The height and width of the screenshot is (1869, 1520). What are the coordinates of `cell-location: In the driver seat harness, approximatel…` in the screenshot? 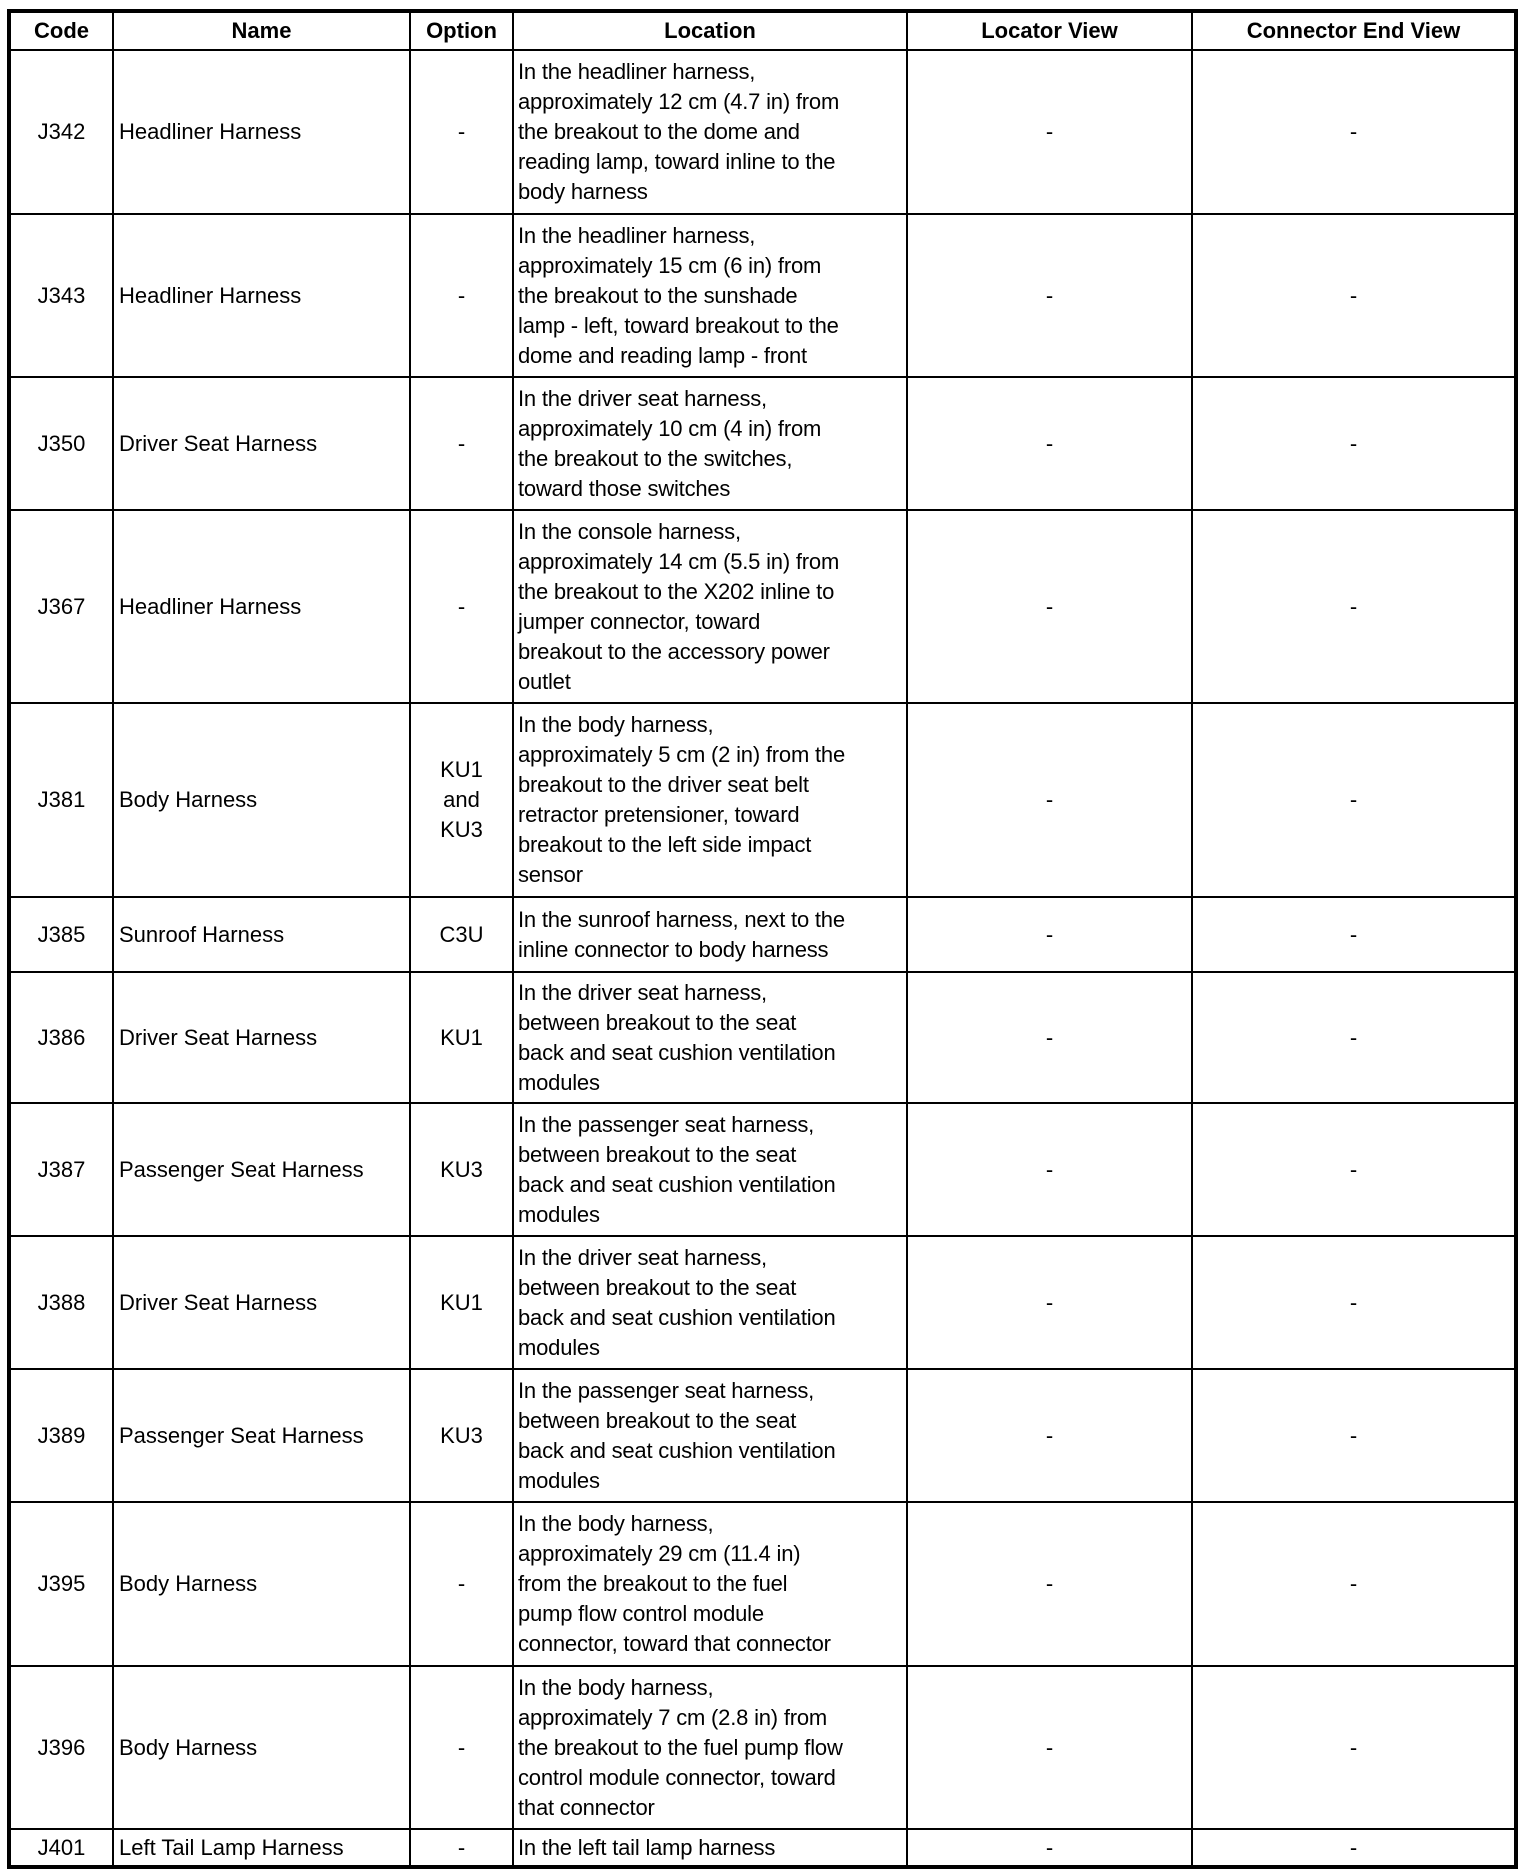 It's located at (710, 443).